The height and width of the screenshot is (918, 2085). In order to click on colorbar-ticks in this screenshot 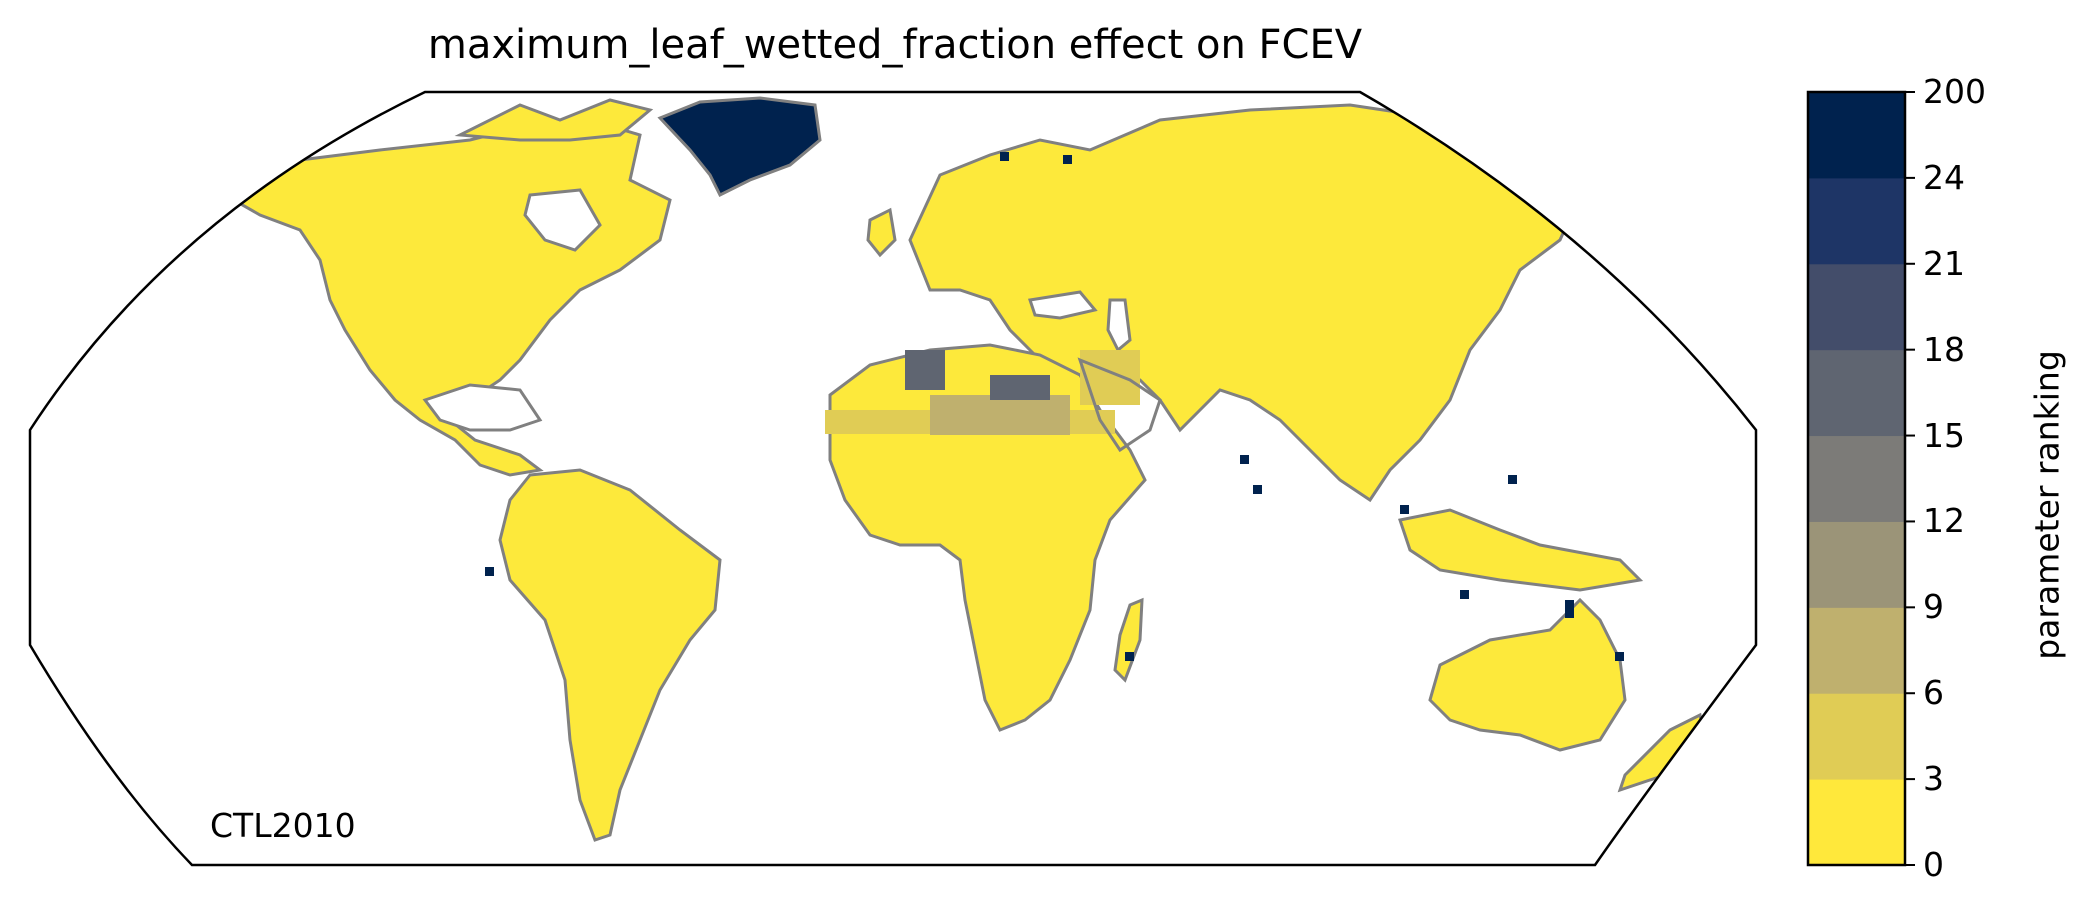, I will do `click(1910, 478)`.